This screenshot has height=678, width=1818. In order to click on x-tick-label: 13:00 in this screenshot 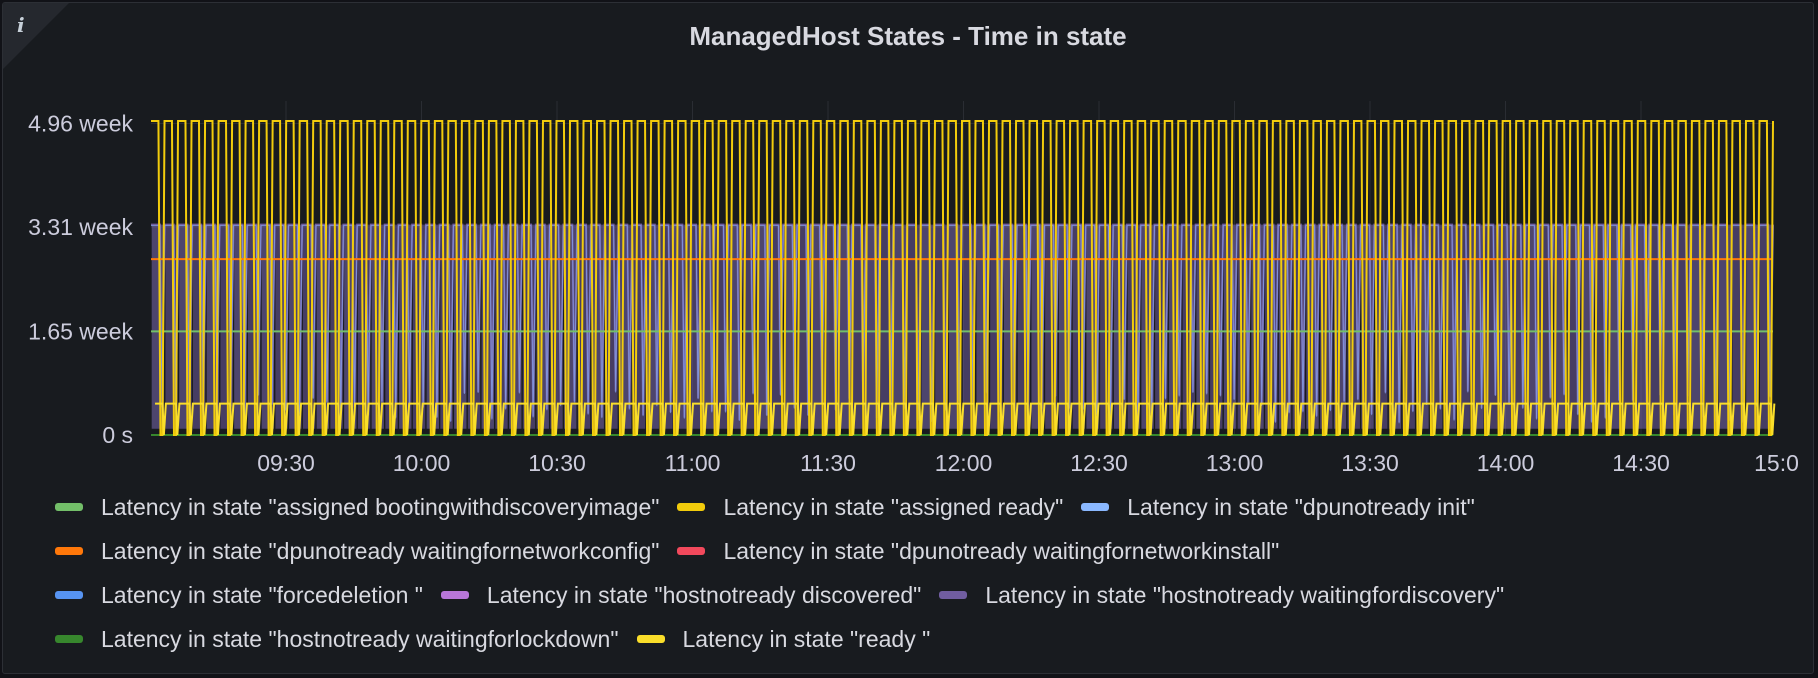, I will do `click(1235, 463)`.